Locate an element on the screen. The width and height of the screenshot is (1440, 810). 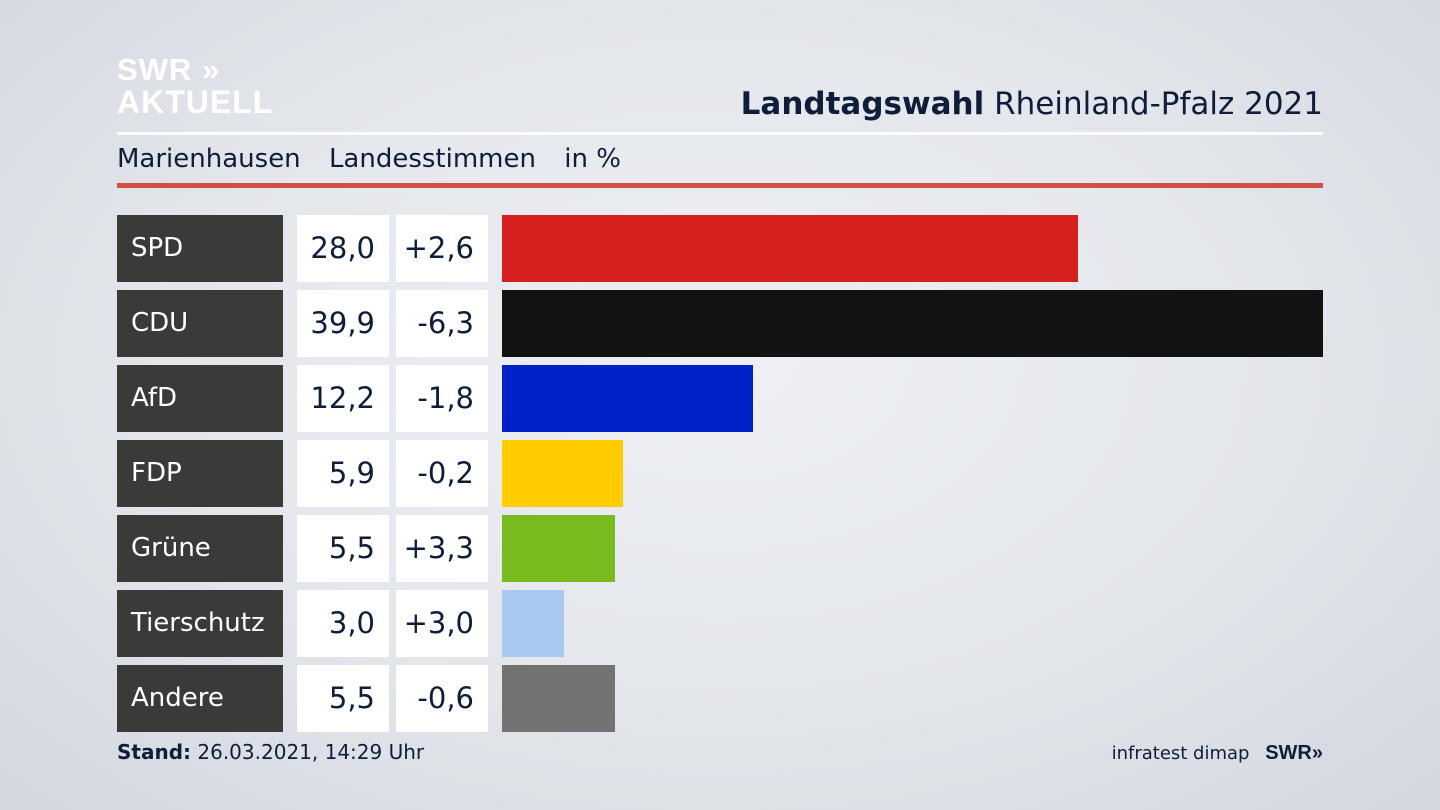
chart-row: FDP 5,9 -0,2 is located at coordinates (720, 473).